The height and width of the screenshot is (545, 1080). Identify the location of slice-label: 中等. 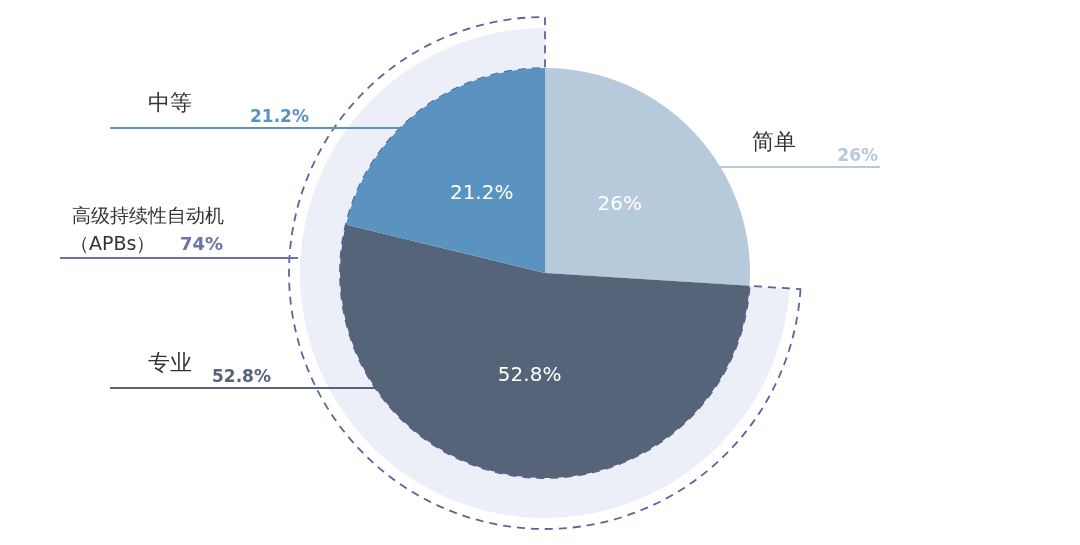
(170, 102).